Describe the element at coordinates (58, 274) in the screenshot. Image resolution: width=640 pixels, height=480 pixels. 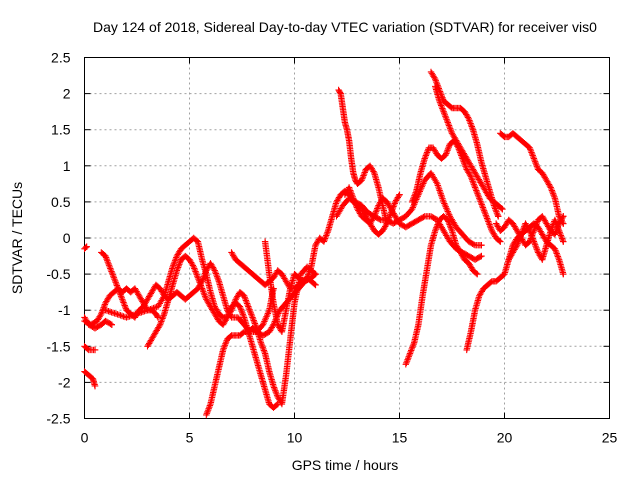
I see `y-tick-label: -0.5` at that location.